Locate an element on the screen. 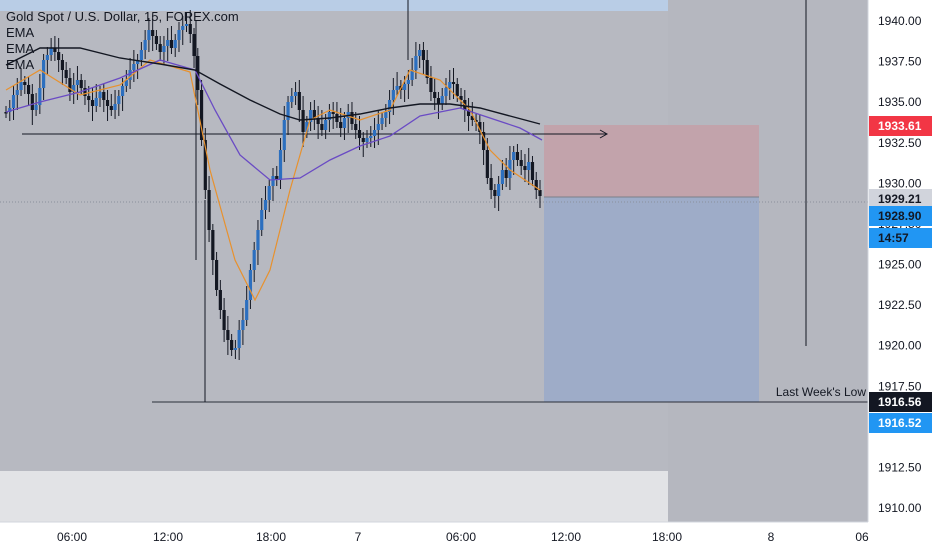 This screenshot has width=932, height=555. ray-arrowhead is located at coordinates (604, 134).